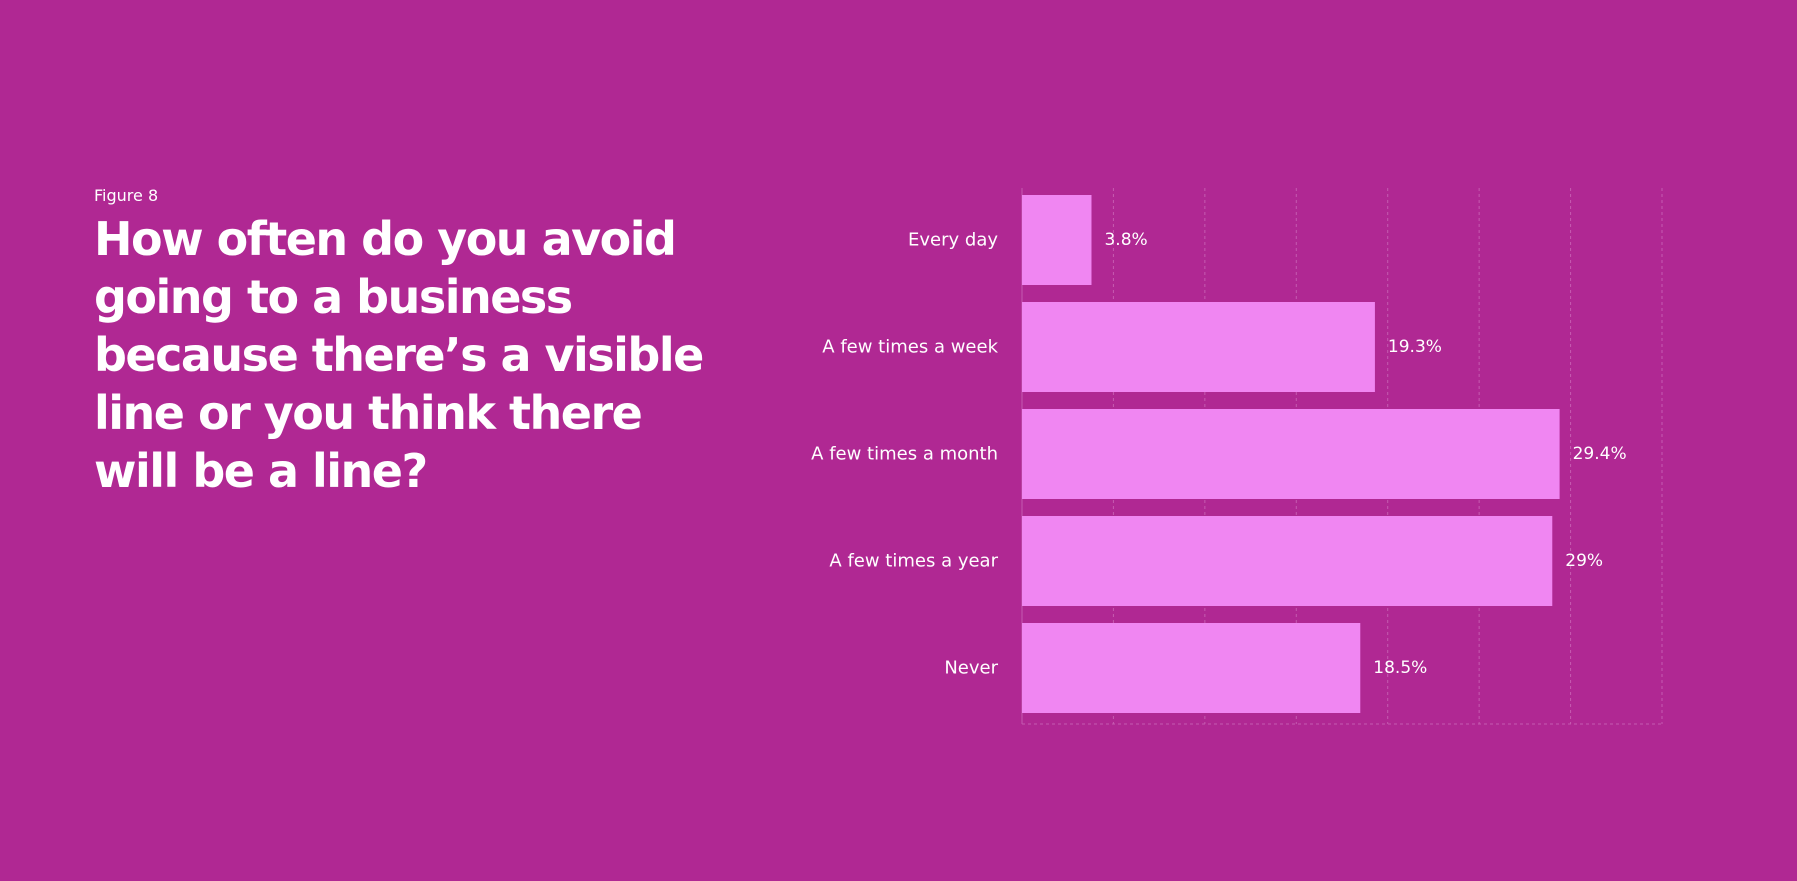  I want to click on category-label: Never, so click(971, 668).